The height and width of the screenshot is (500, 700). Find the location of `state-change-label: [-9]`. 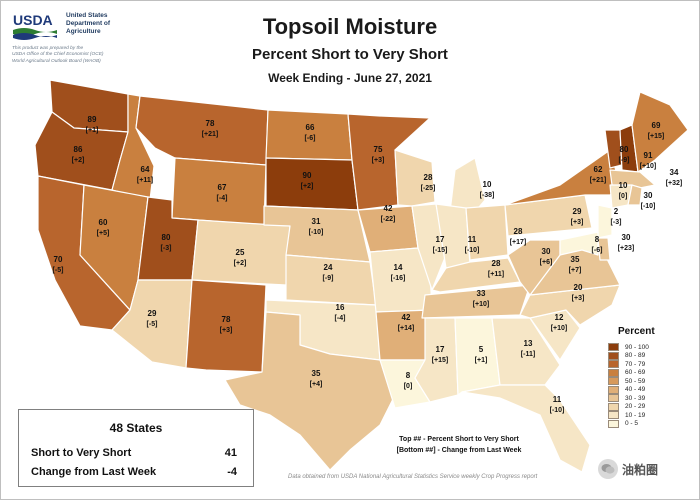

state-change-label: [-9] is located at coordinates (328, 278).